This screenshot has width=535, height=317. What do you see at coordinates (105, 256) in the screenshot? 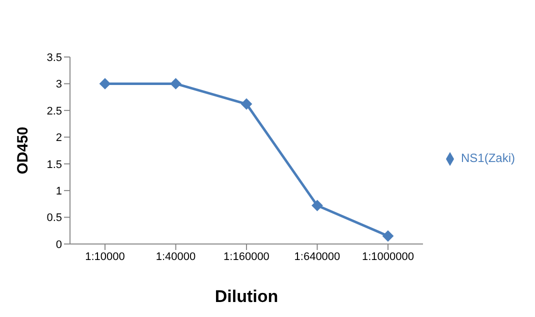
I see `x-tick-label: 1:10000` at bounding box center [105, 256].